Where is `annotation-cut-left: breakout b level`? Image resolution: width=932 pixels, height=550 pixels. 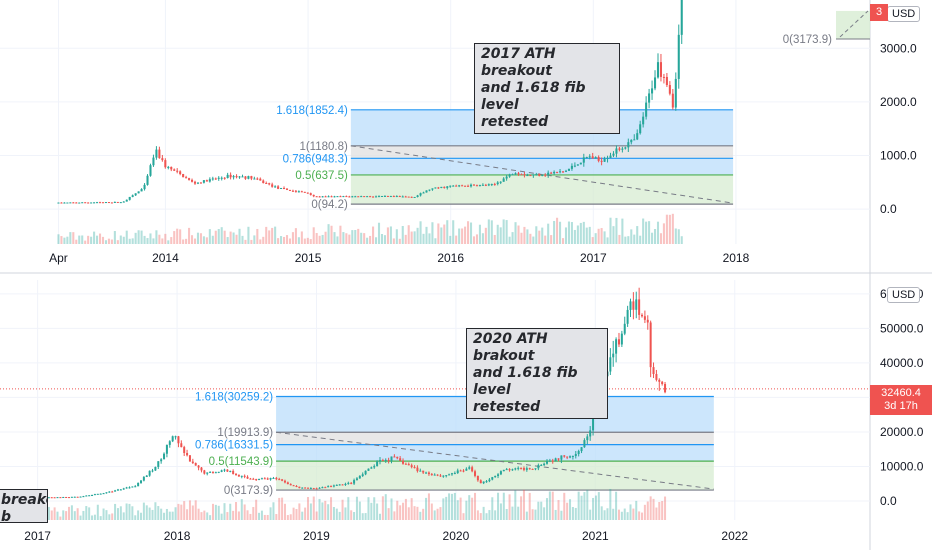
annotation-cut-left: breakout b level is located at coordinates (24, 506).